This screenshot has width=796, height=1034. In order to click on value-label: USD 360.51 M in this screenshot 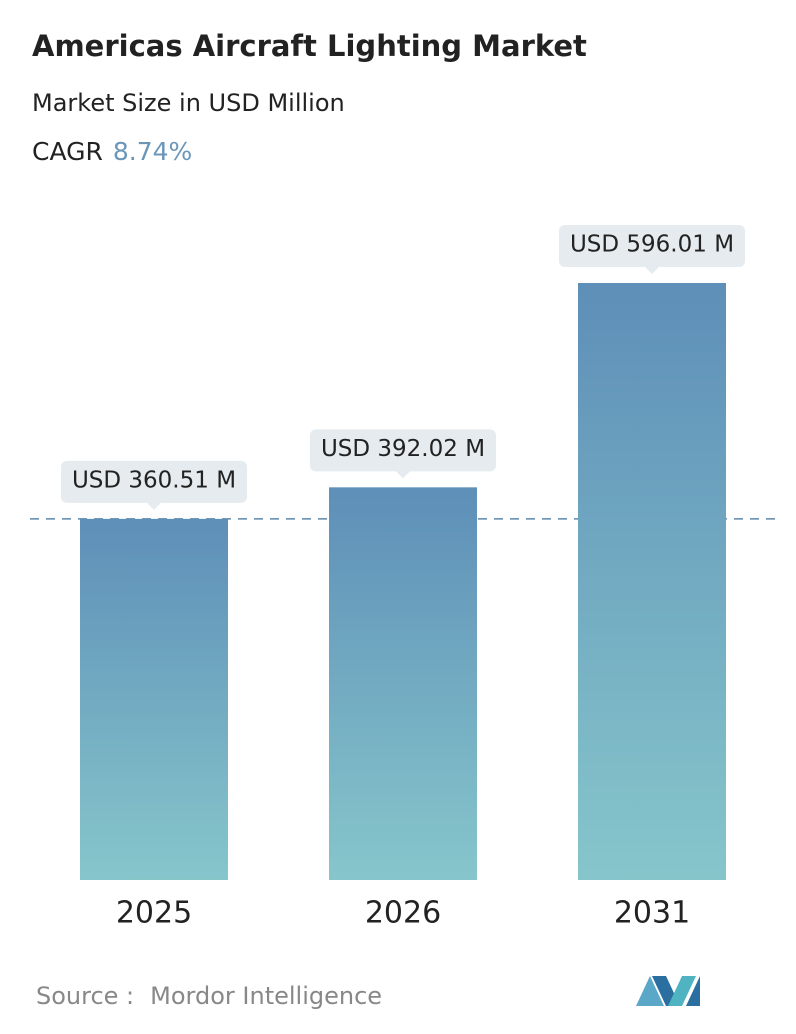, I will do `click(154, 480)`.